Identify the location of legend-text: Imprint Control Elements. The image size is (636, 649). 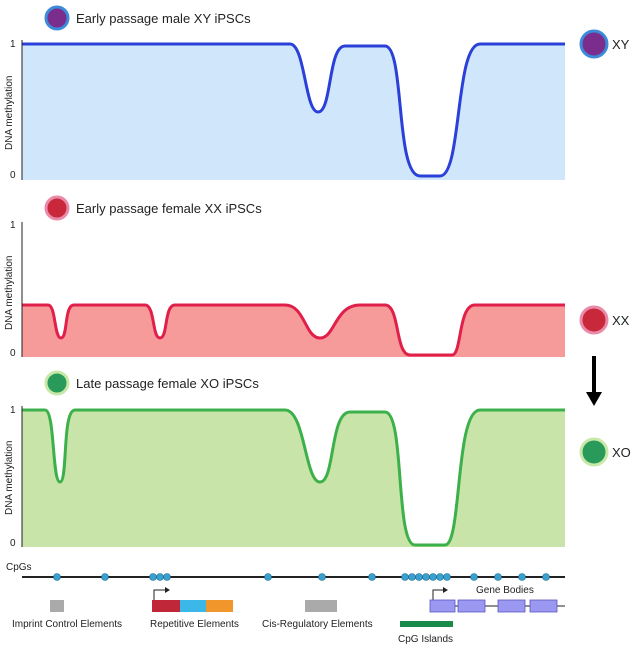
(67, 624).